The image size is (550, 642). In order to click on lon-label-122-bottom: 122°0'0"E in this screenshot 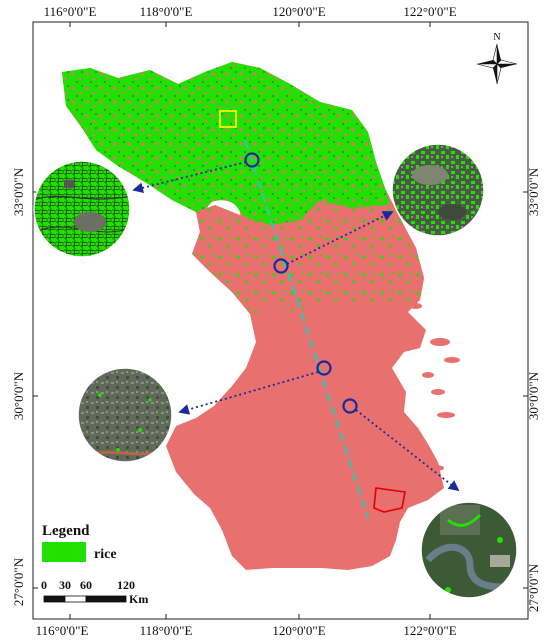, I will do `click(429, 630)`.